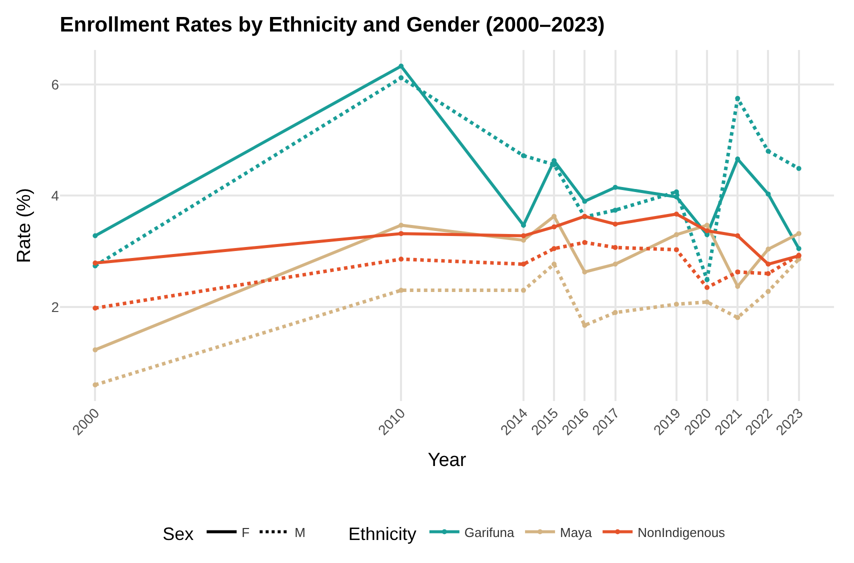 The width and height of the screenshot is (854, 563). What do you see at coordinates (55, 306) in the screenshot?
I see `y-tick-label: 2` at bounding box center [55, 306].